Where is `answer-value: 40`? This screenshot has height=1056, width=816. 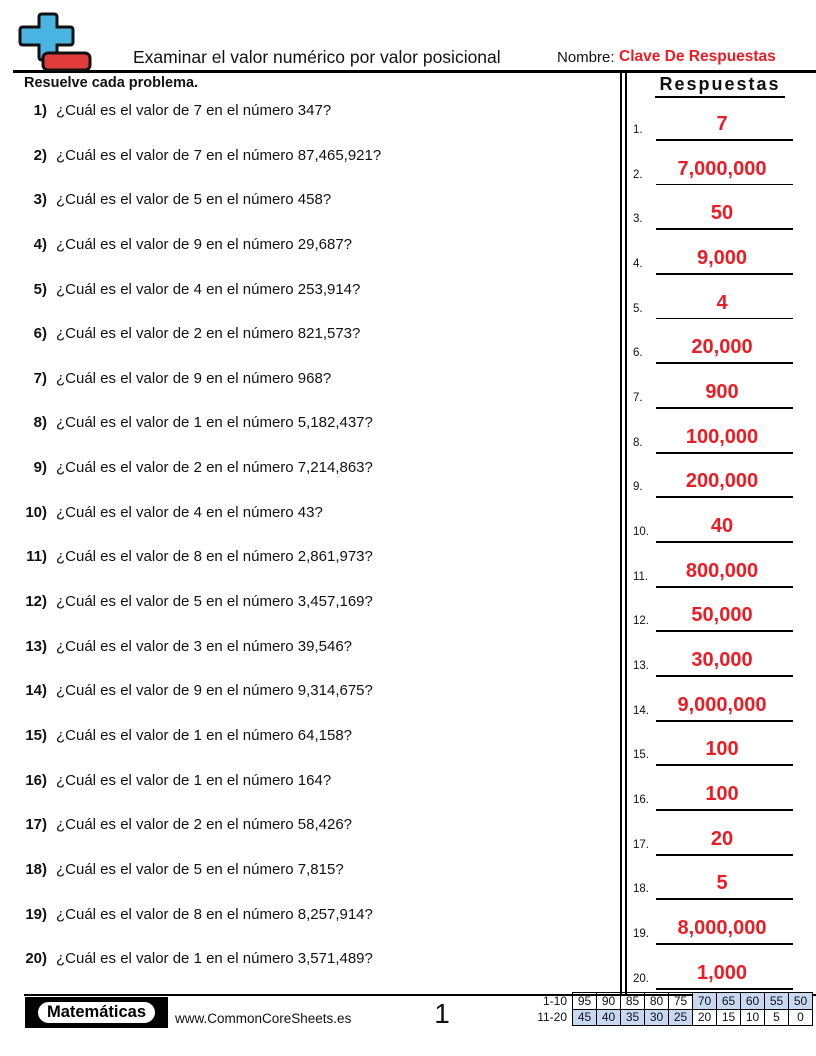 answer-value: 40 is located at coordinates (722, 526).